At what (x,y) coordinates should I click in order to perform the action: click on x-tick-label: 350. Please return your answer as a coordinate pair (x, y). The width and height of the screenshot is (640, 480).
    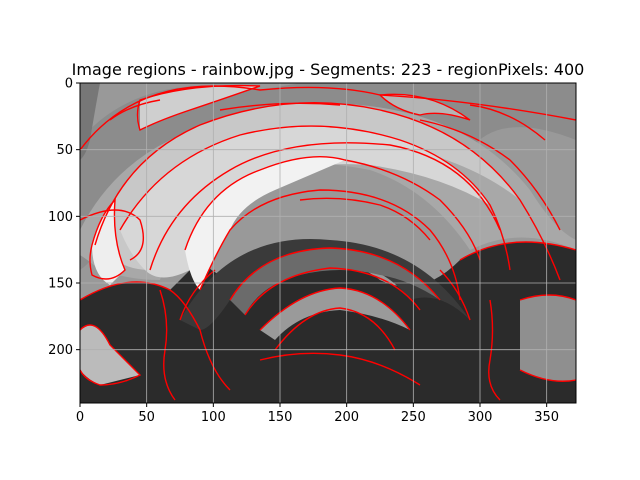
    Looking at the image, I should click on (546, 417).